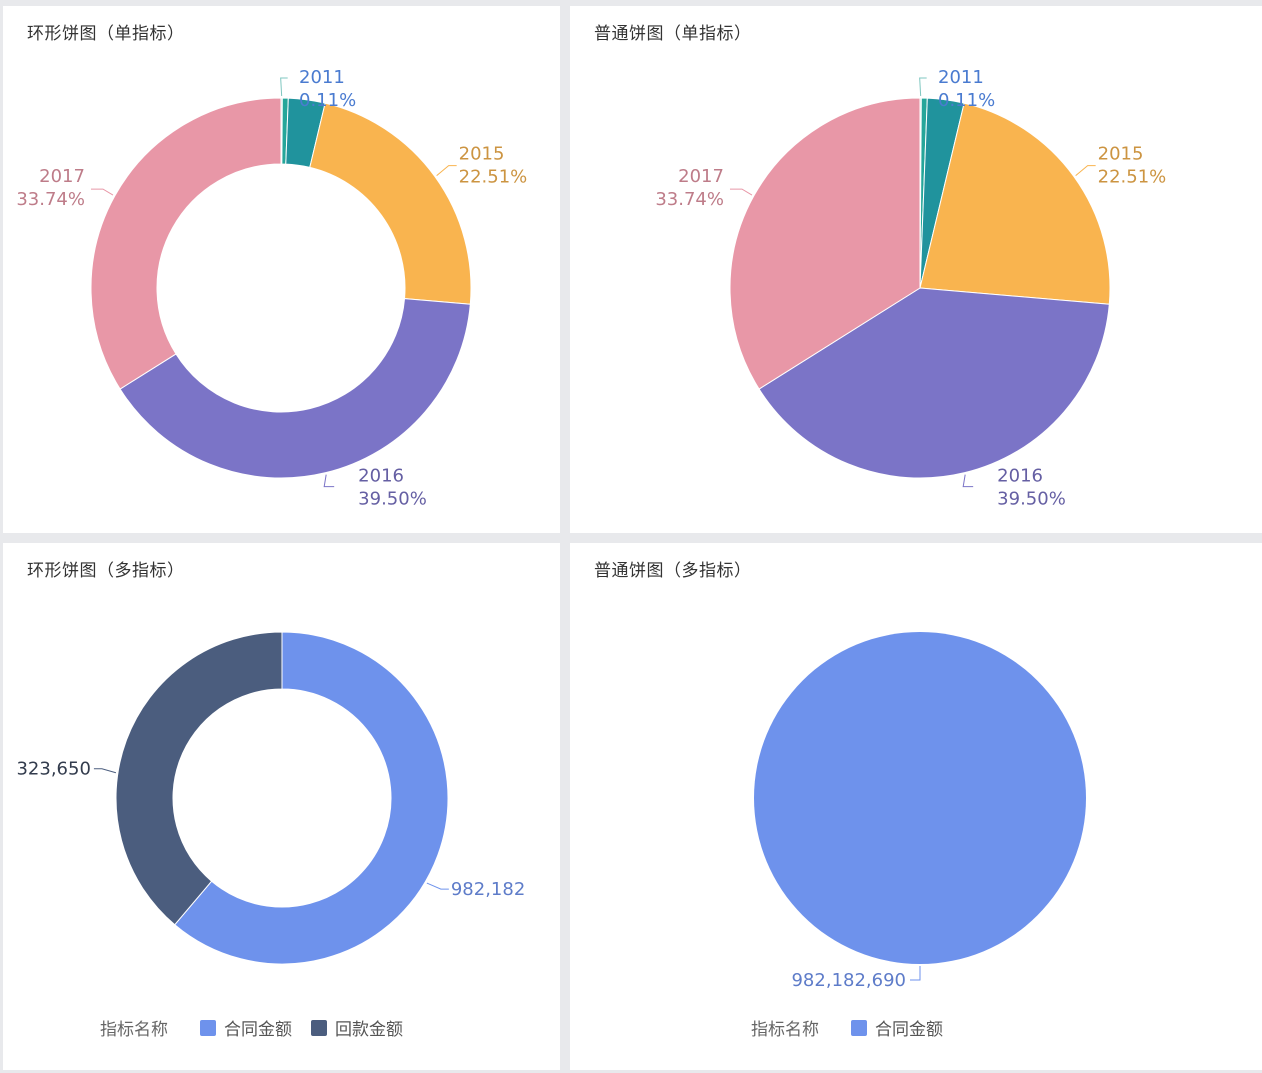 This screenshot has width=1262, height=1073. Describe the element at coordinates (106, 571) in the screenshot. I see `panel-title: 环形饼图（多指标）` at that location.